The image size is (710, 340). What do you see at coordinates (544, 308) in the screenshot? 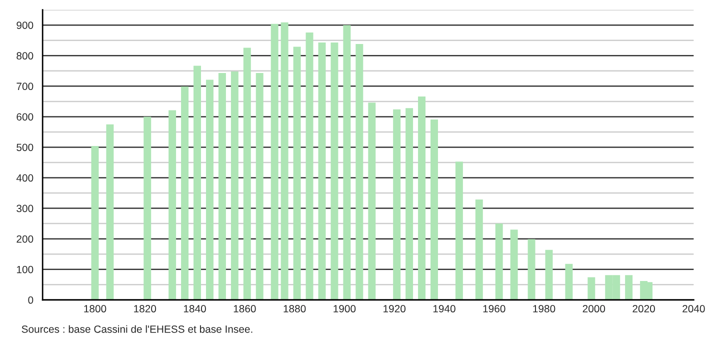
I see `x-tick-label: 1980` at bounding box center [544, 308].